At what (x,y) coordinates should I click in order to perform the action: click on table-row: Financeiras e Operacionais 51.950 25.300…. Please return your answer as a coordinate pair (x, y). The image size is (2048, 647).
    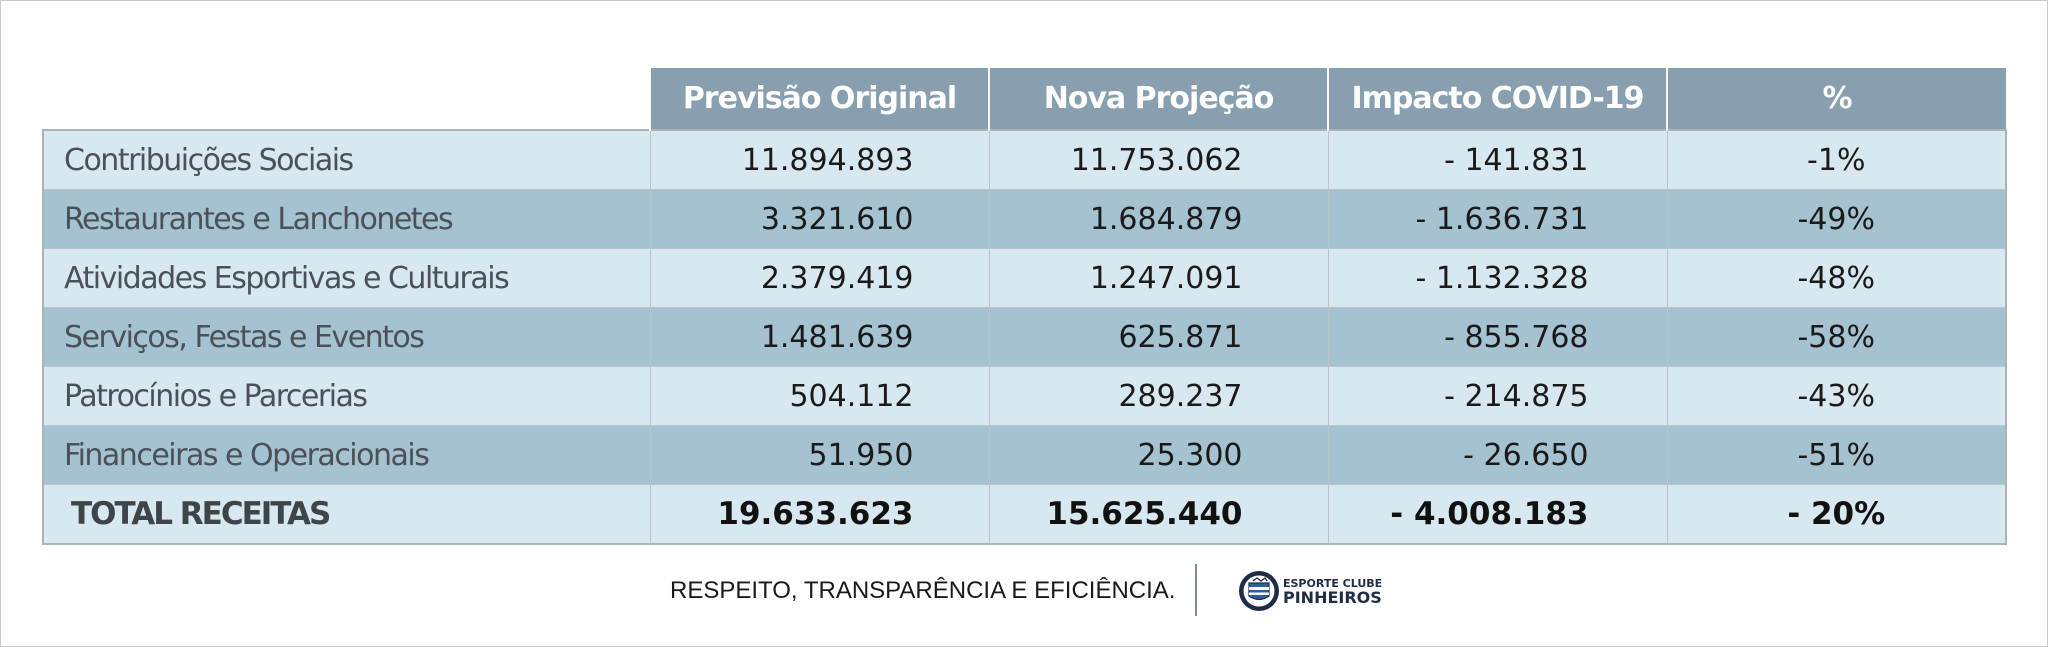
    Looking at the image, I should click on (1024, 455).